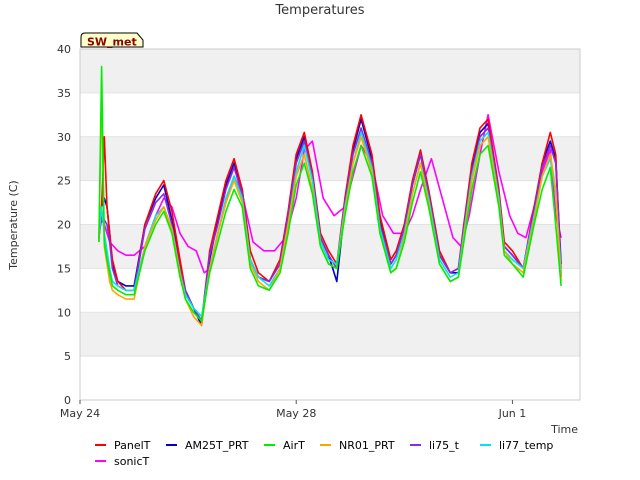  What do you see at coordinates (294, 445) in the screenshot?
I see `legend-label: AirT` at bounding box center [294, 445].